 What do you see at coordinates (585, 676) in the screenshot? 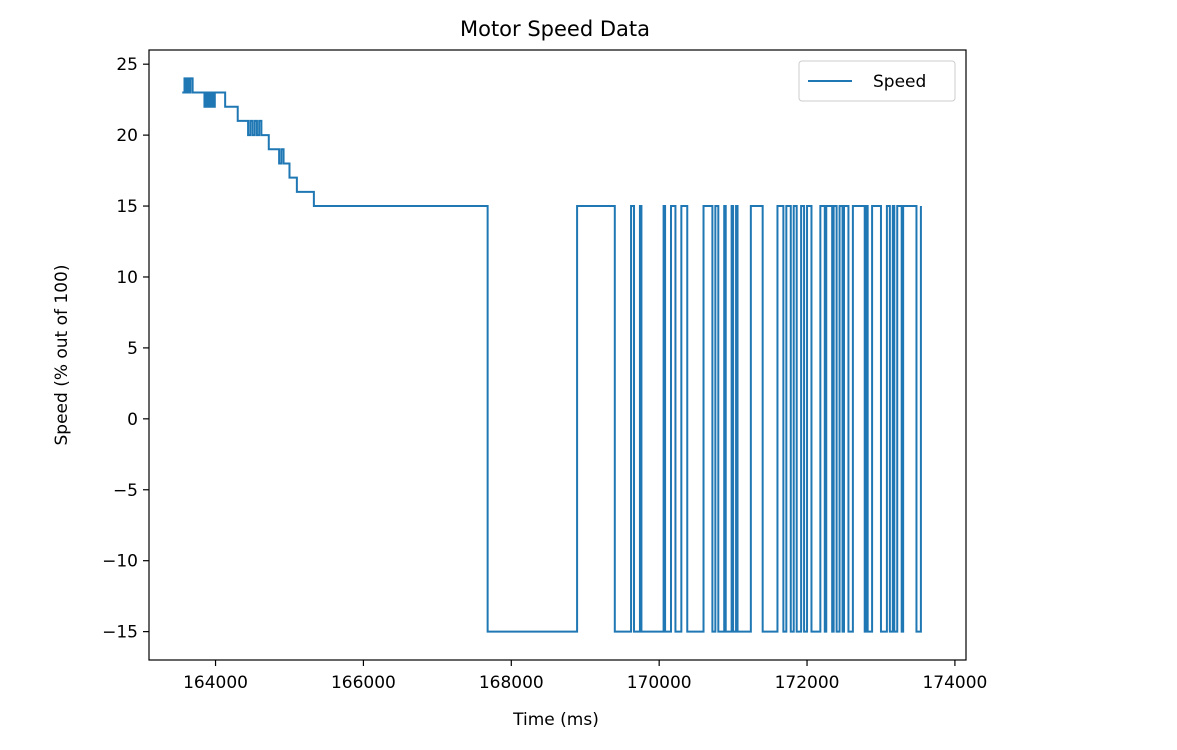
I see `x-axis-ticks: 164000 166000 168000 170000 172000 174000` at bounding box center [585, 676].